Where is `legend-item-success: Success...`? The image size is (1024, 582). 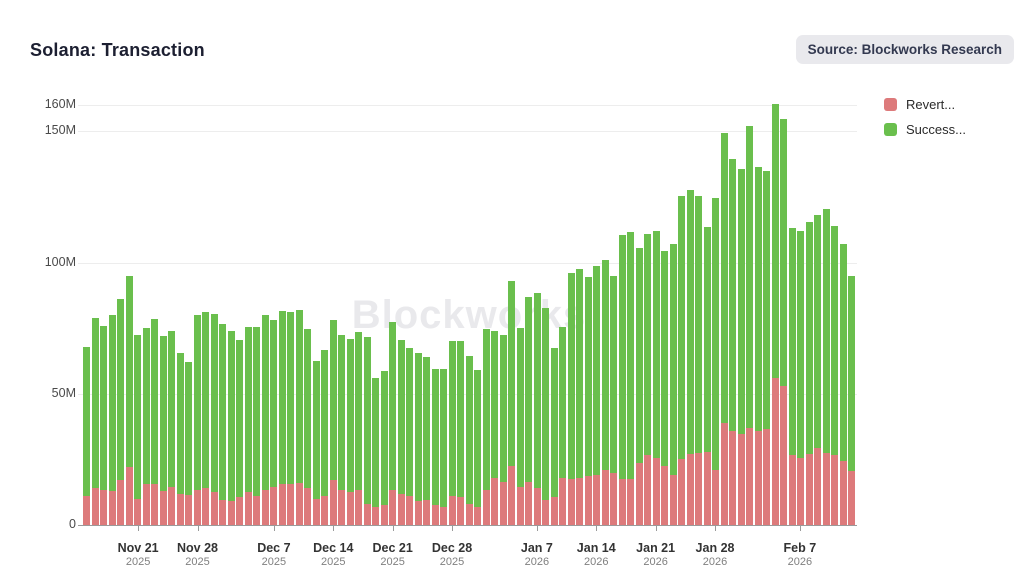
legend-item-success: Success... is located at coordinates (925, 129).